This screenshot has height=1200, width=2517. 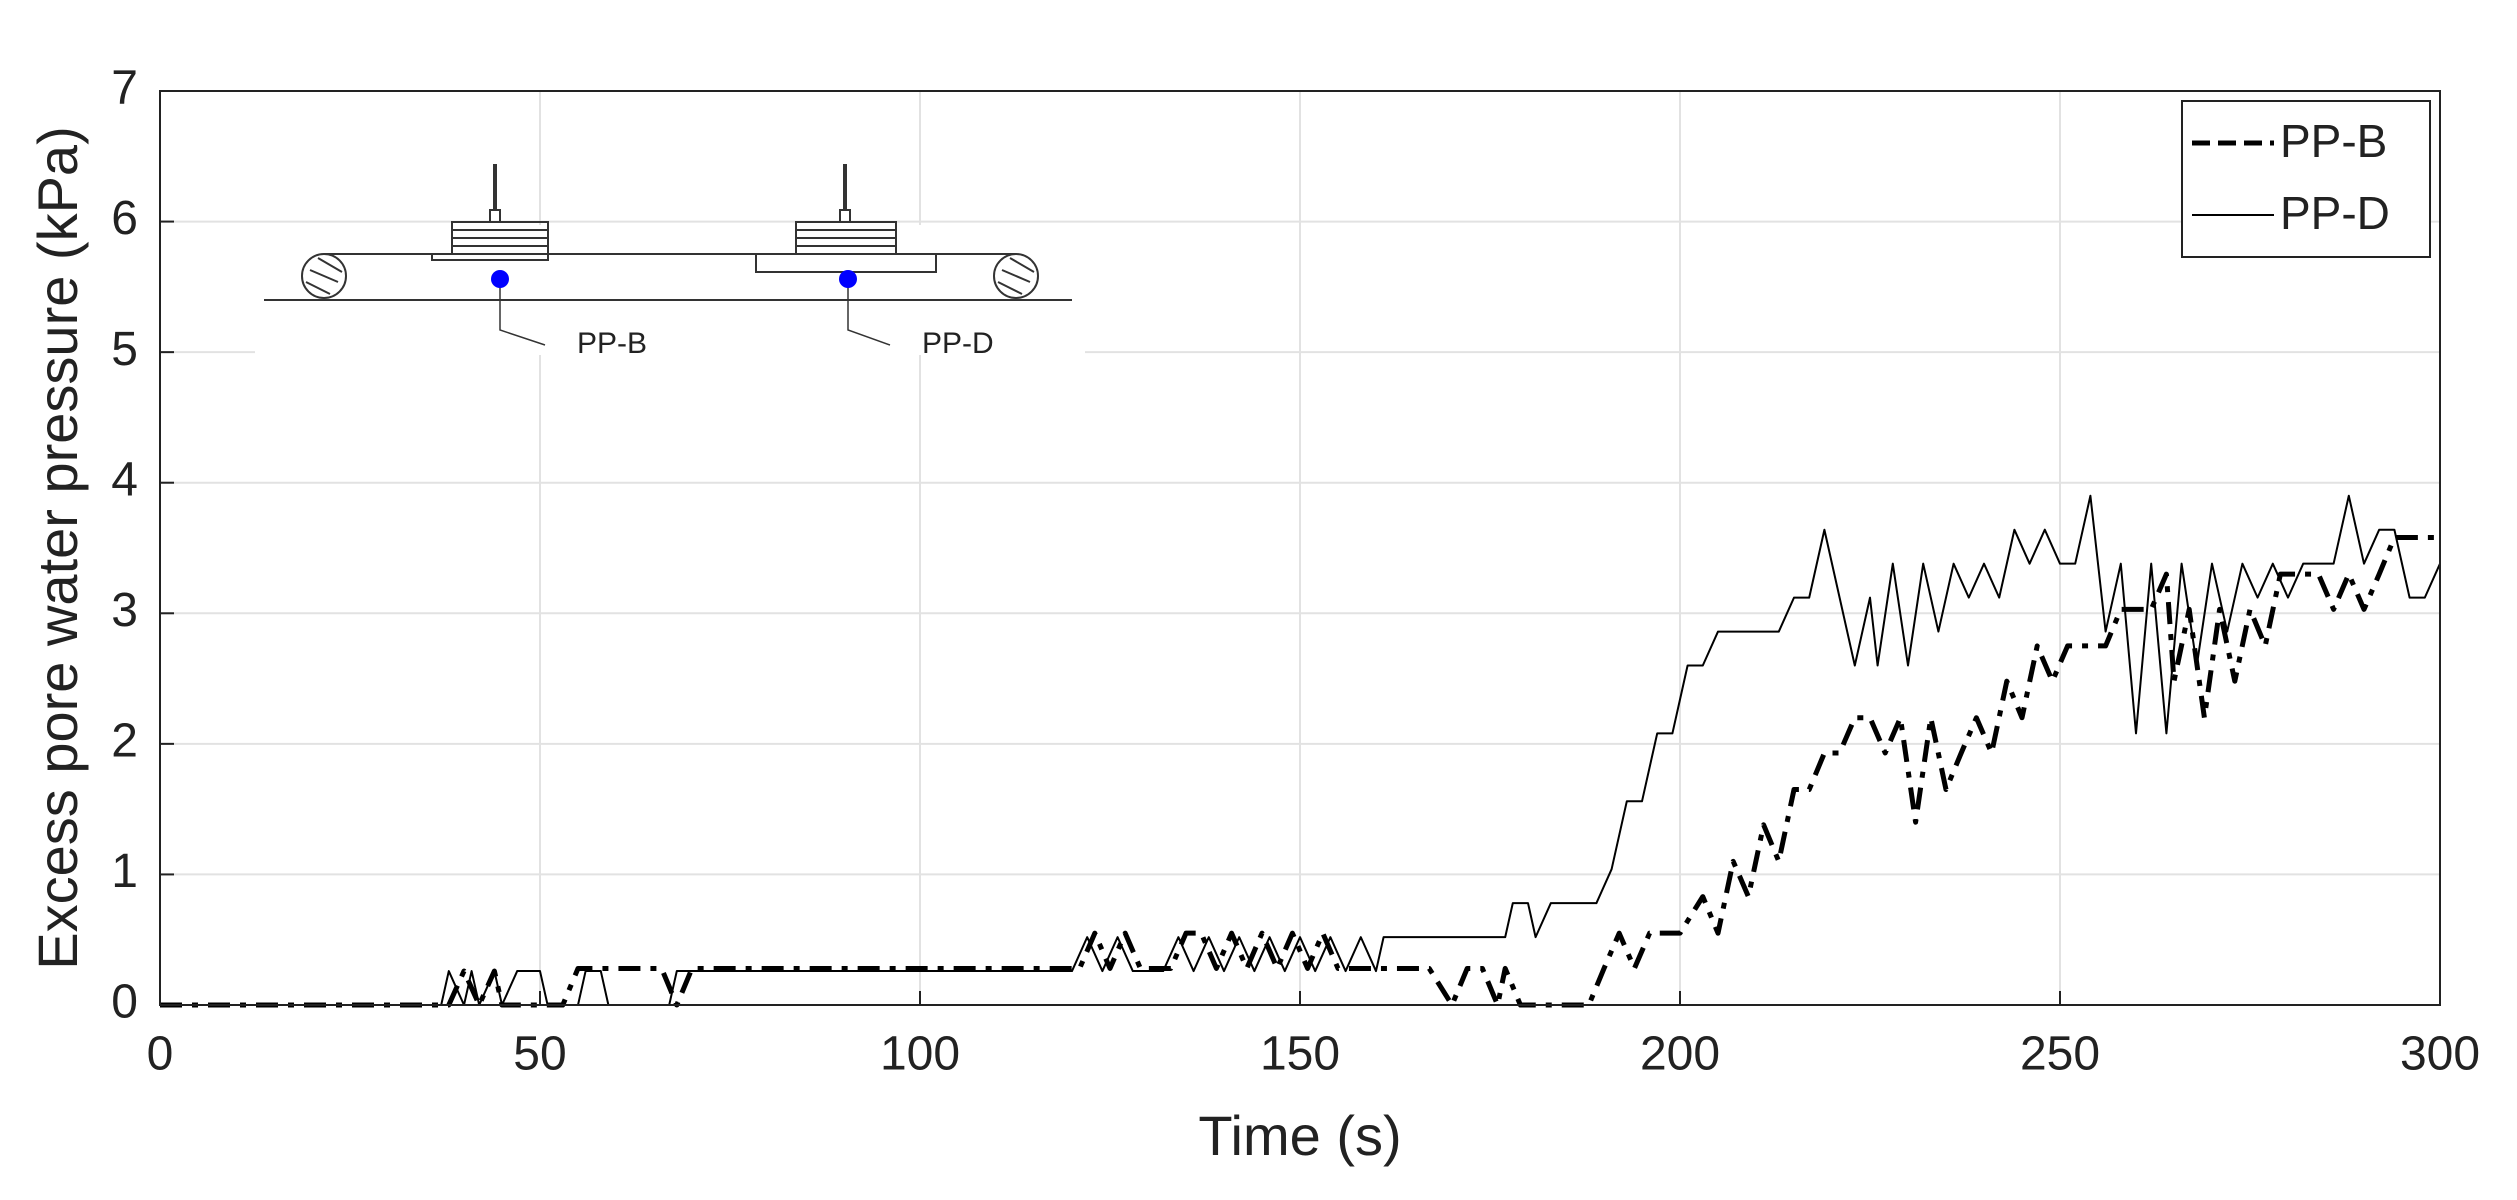 What do you see at coordinates (124, 871) in the screenshot?
I see `y-tick-label: 1` at bounding box center [124, 871].